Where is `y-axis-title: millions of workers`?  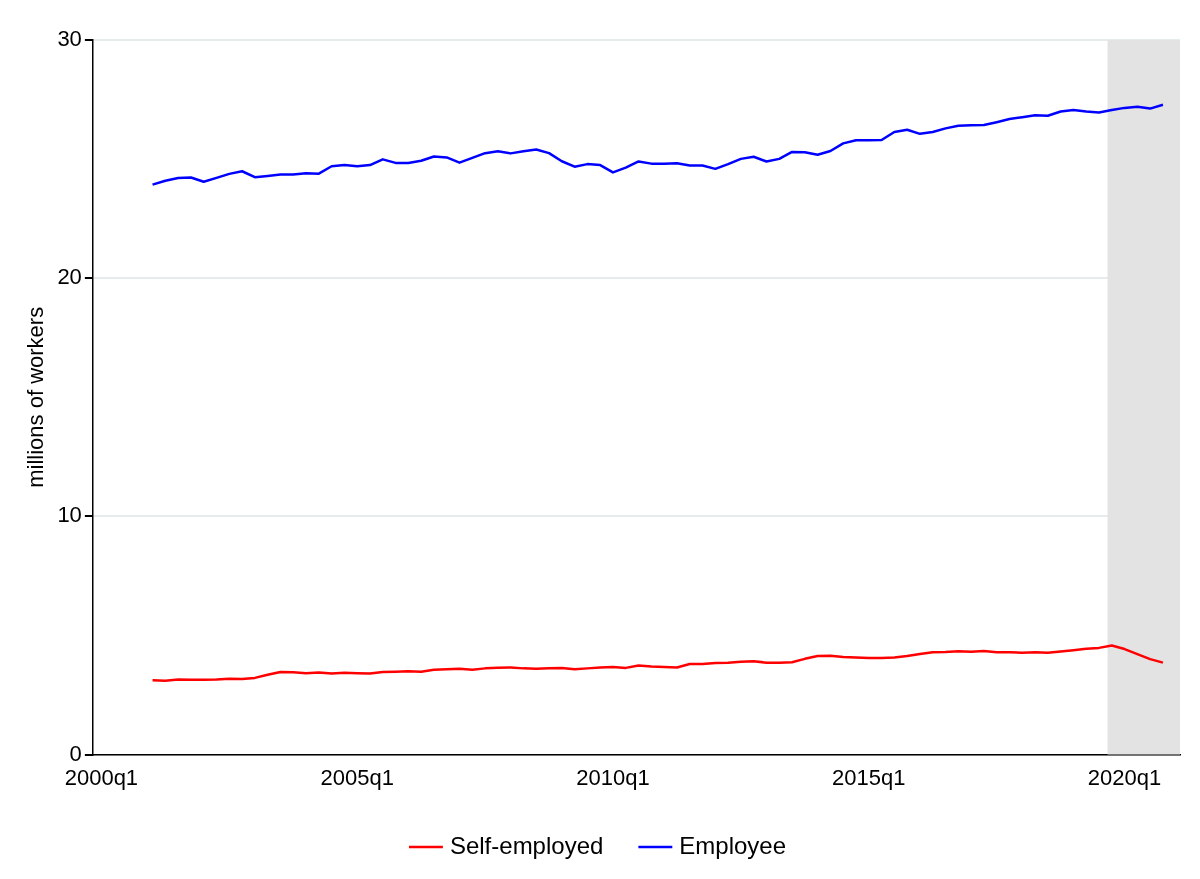 y-axis-title: millions of workers is located at coordinates (36, 397).